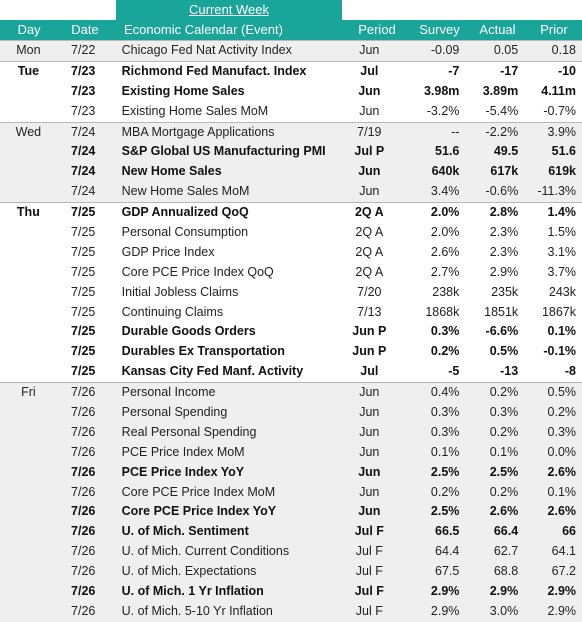  I want to click on cell-survey: 640k, so click(445, 171).